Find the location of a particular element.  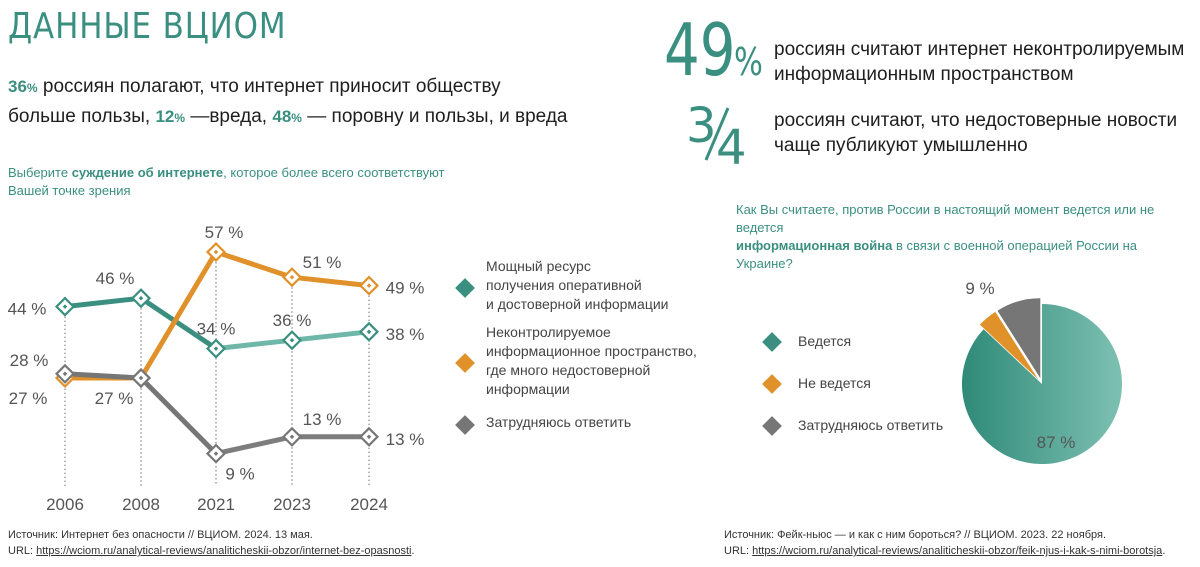

gray-label-2024: 13 % is located at coordinates (405, 439).